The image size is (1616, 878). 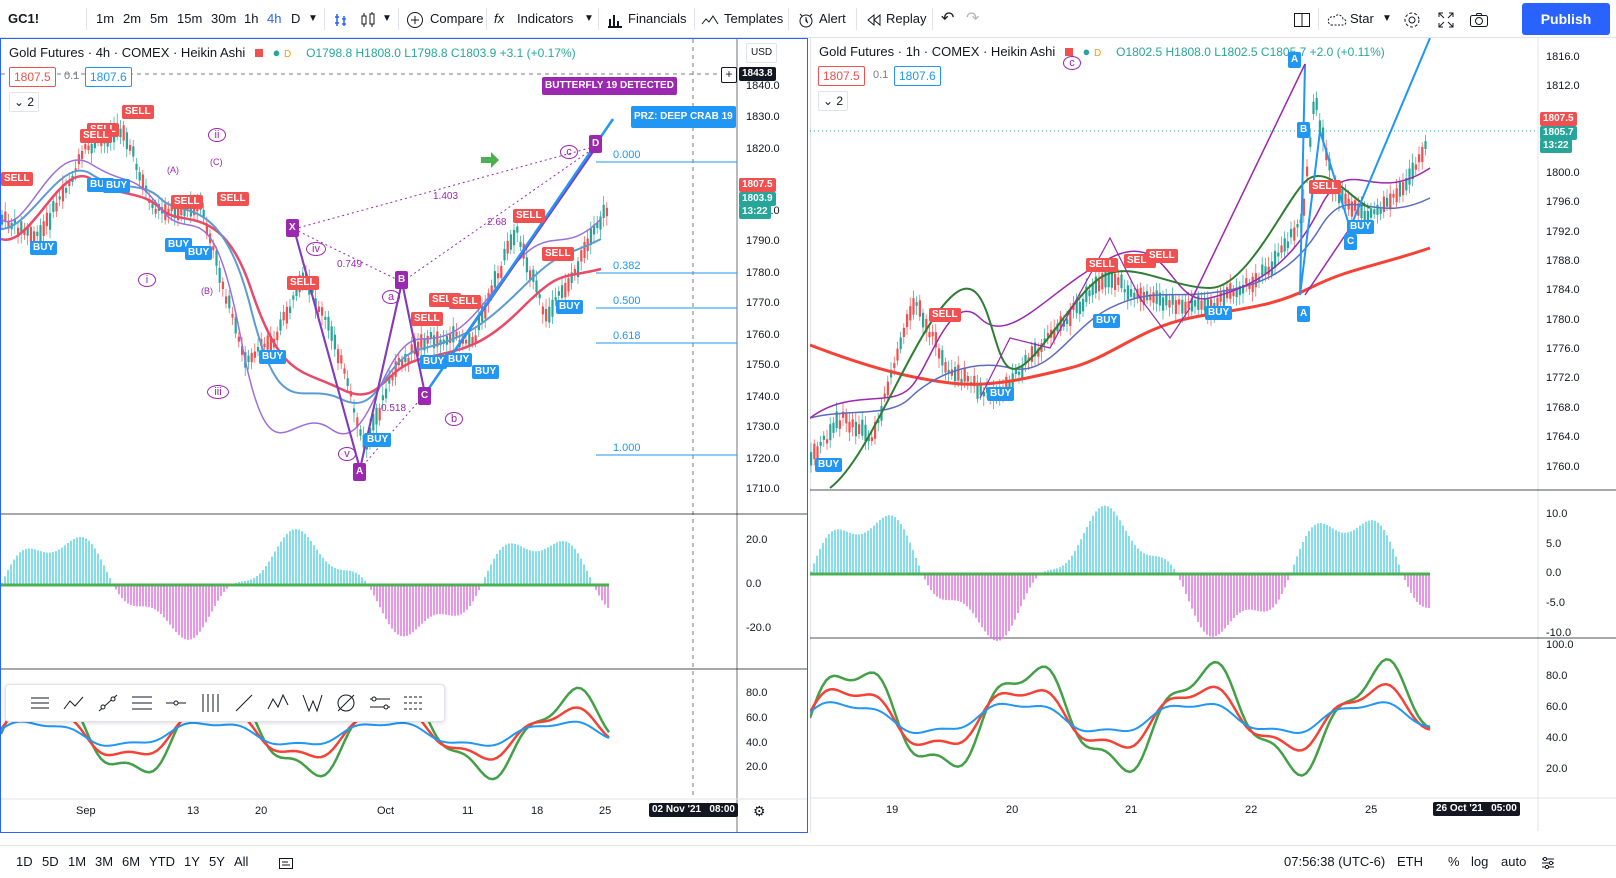 What do you see at coordinates (1335, 861) in the screenshot?
I see `clock: 07:56:38 (UTC-6)` at bounding box center [1335, 861].